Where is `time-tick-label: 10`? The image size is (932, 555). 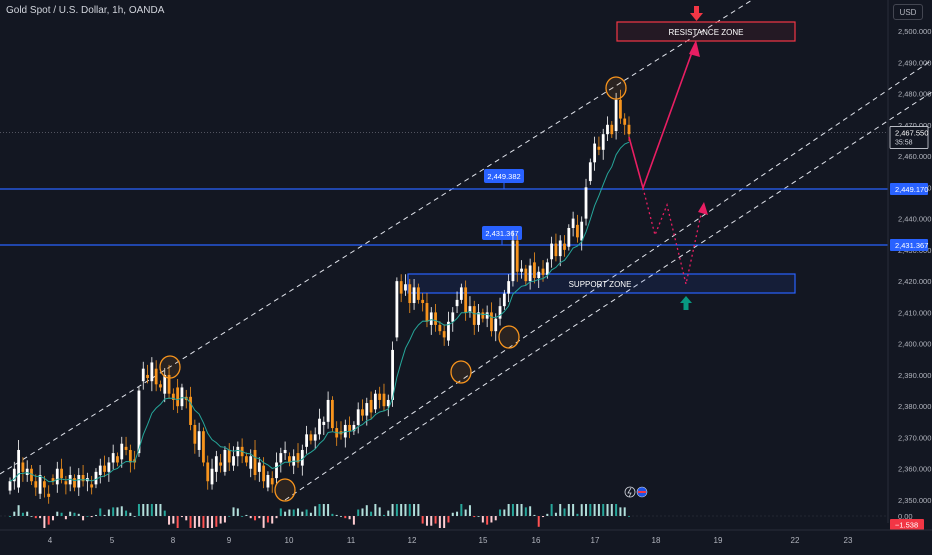
time-tick-label: 10 is located at coordinates (289, 540).